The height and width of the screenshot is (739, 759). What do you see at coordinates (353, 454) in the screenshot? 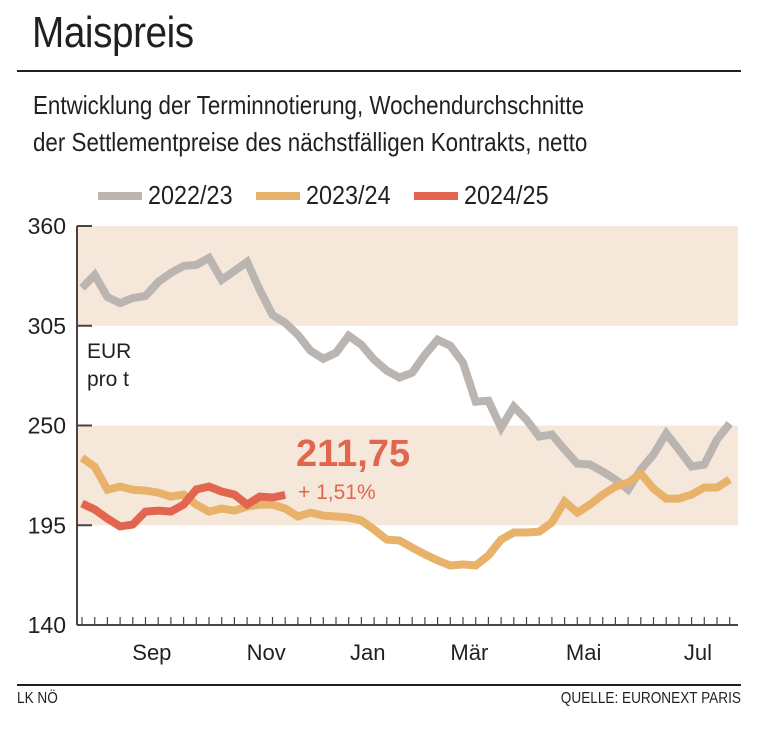
I see `last-value-annotation: 211,75` at bounding box center [353, 454].